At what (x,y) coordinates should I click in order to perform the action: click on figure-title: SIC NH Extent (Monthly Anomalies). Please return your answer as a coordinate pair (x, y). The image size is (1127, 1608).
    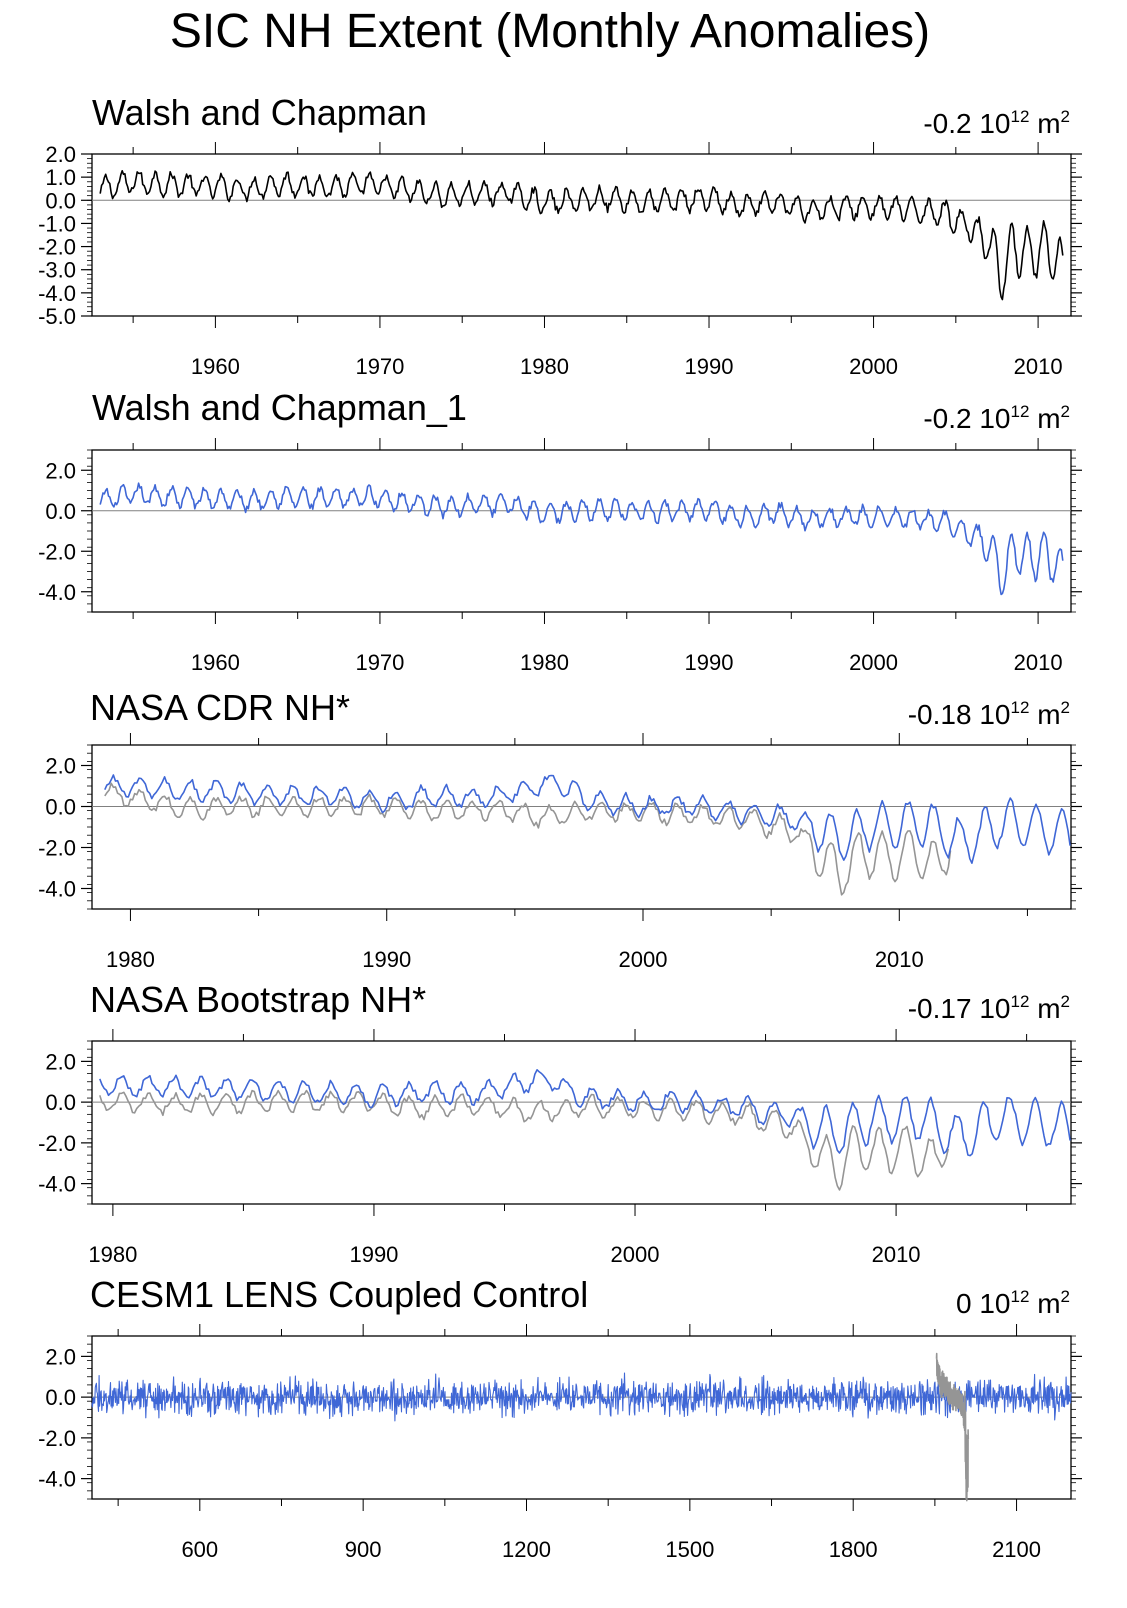
    Looking at the image, I should click on (550, 31).